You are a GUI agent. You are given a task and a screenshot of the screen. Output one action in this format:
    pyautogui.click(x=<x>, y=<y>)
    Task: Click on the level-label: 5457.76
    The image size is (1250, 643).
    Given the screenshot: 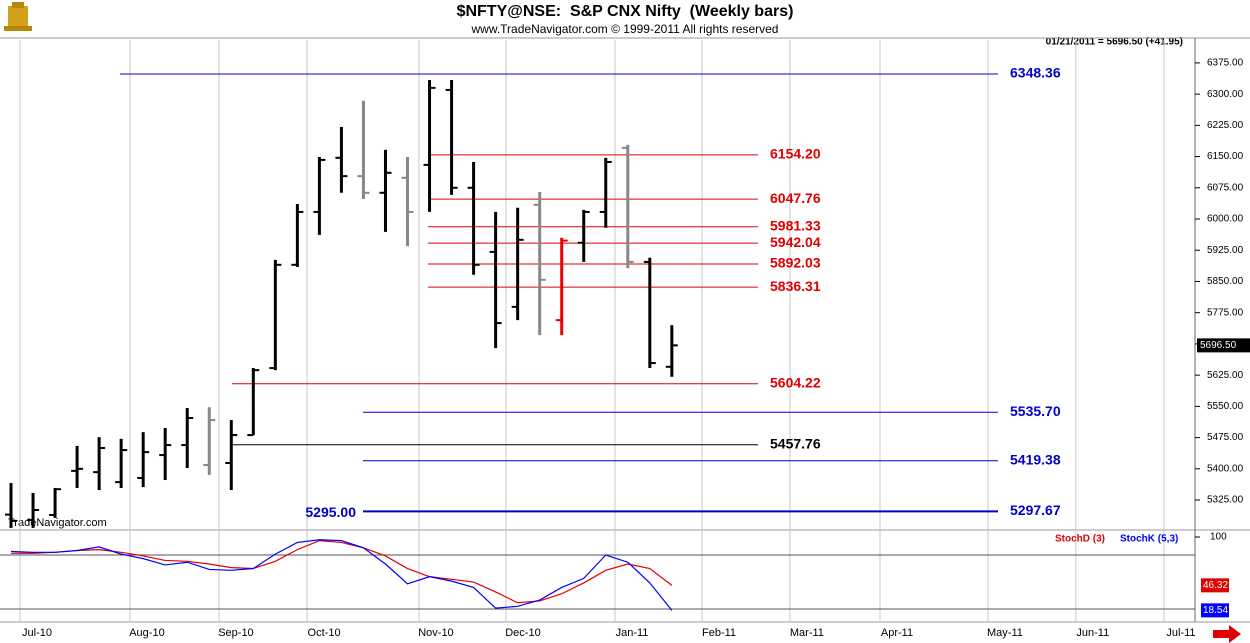 What is the action you would take?
    pyautogui.click(x=795, y=443)
    